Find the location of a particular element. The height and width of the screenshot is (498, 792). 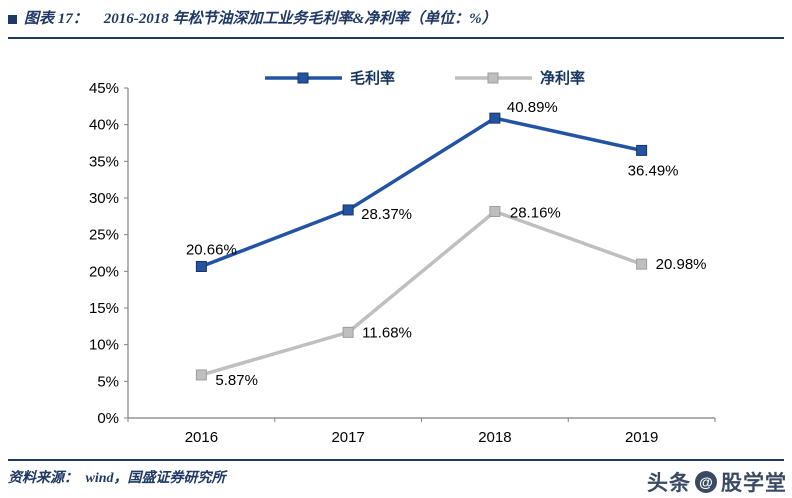

data-label-gross-margin: 40.89% is located at coordinates (532, 107).